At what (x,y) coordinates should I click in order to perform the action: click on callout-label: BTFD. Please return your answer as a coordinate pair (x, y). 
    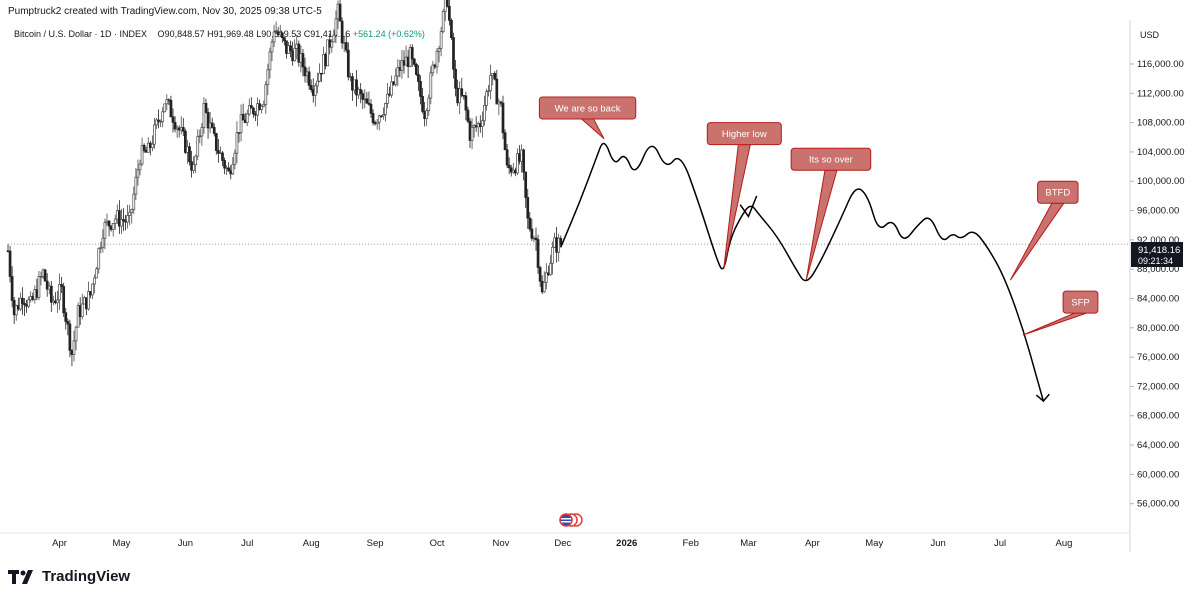
    Looking at the image, I should click on (1057, 193).